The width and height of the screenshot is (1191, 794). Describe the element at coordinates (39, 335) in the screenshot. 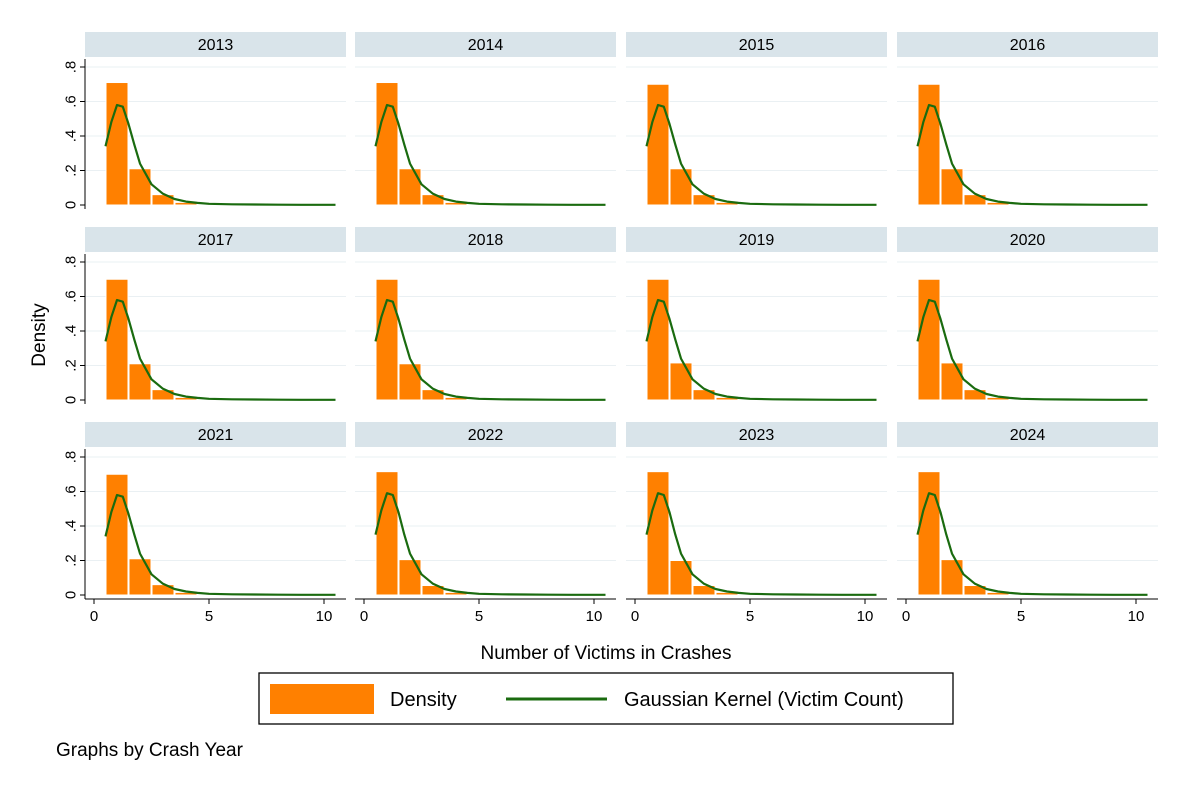

I see `y-axis-title: Density` at that location.